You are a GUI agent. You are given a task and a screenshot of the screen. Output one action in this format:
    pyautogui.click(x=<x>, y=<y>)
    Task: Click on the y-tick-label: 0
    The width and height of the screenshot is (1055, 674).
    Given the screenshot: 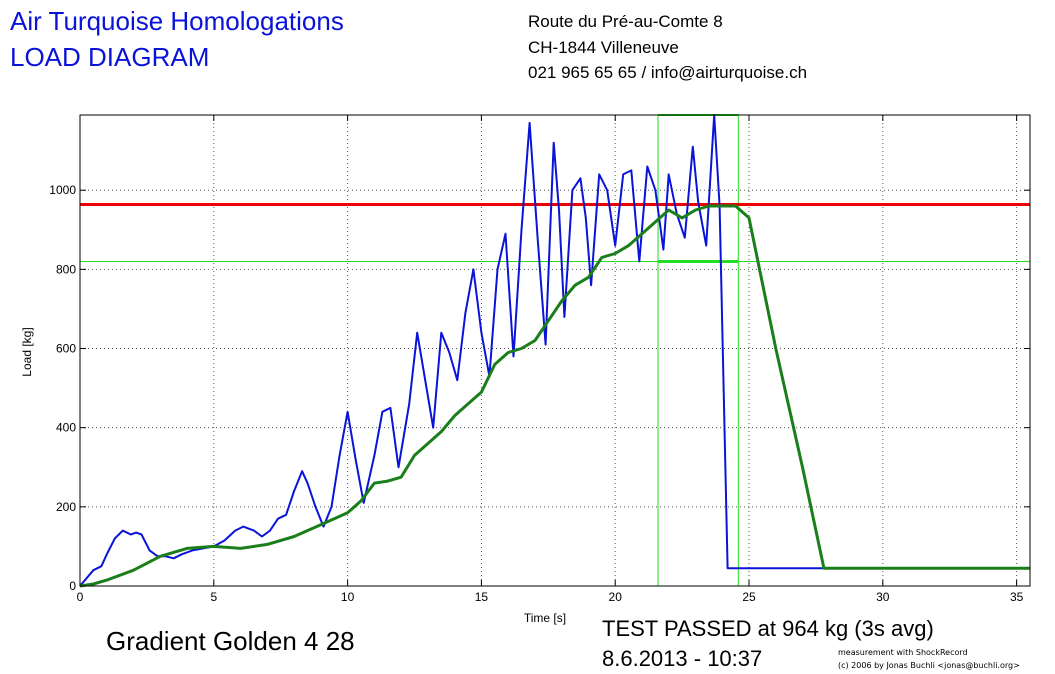 What is the action you would take?
    pyautogui.click(x=72, y=586)
    